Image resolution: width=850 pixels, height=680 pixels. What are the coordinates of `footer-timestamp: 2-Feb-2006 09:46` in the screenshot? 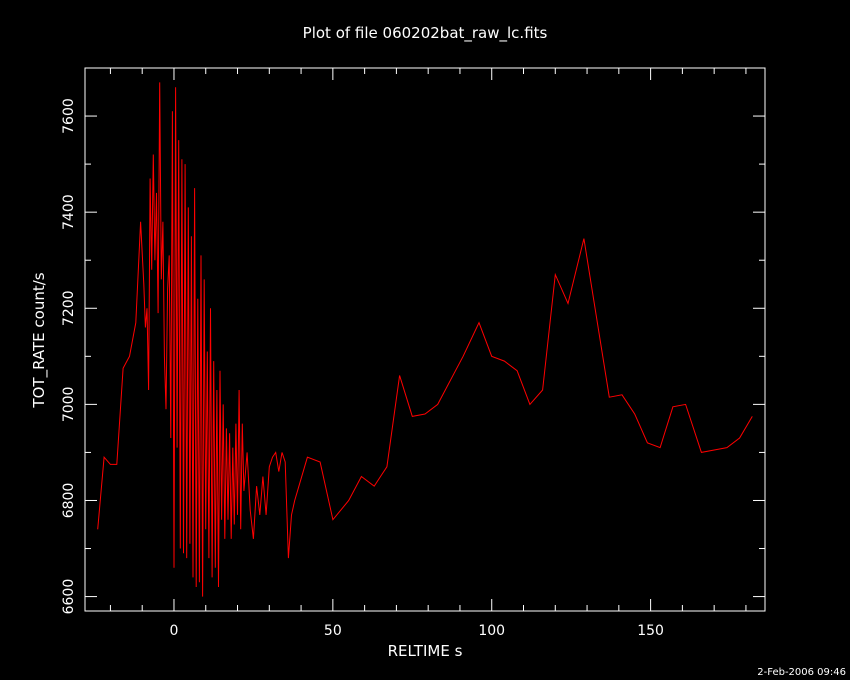 It's located at (801, 672).